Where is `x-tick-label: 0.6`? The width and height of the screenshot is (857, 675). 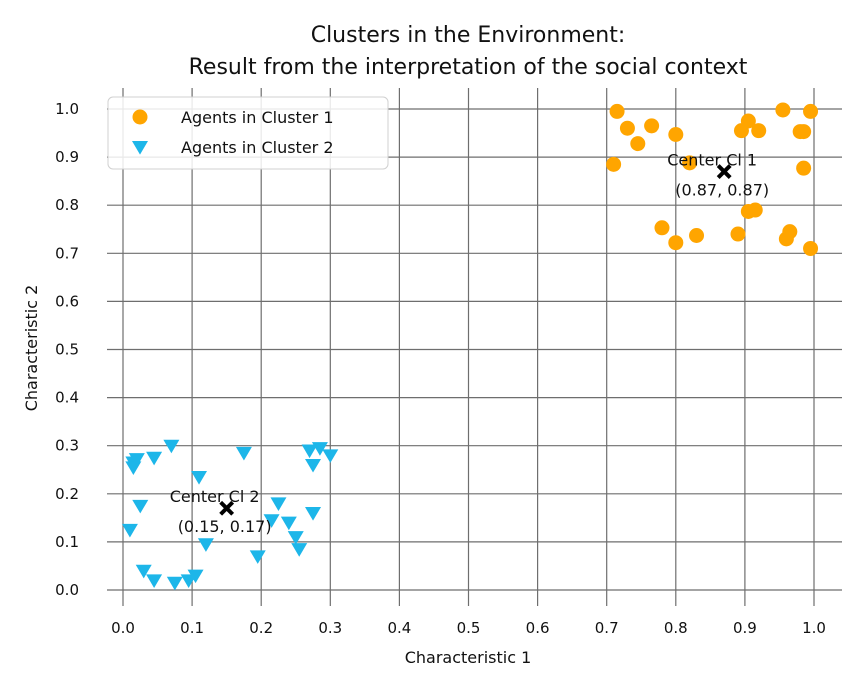
x-tick-label: 0.6 is located at coordinates (538, 628).